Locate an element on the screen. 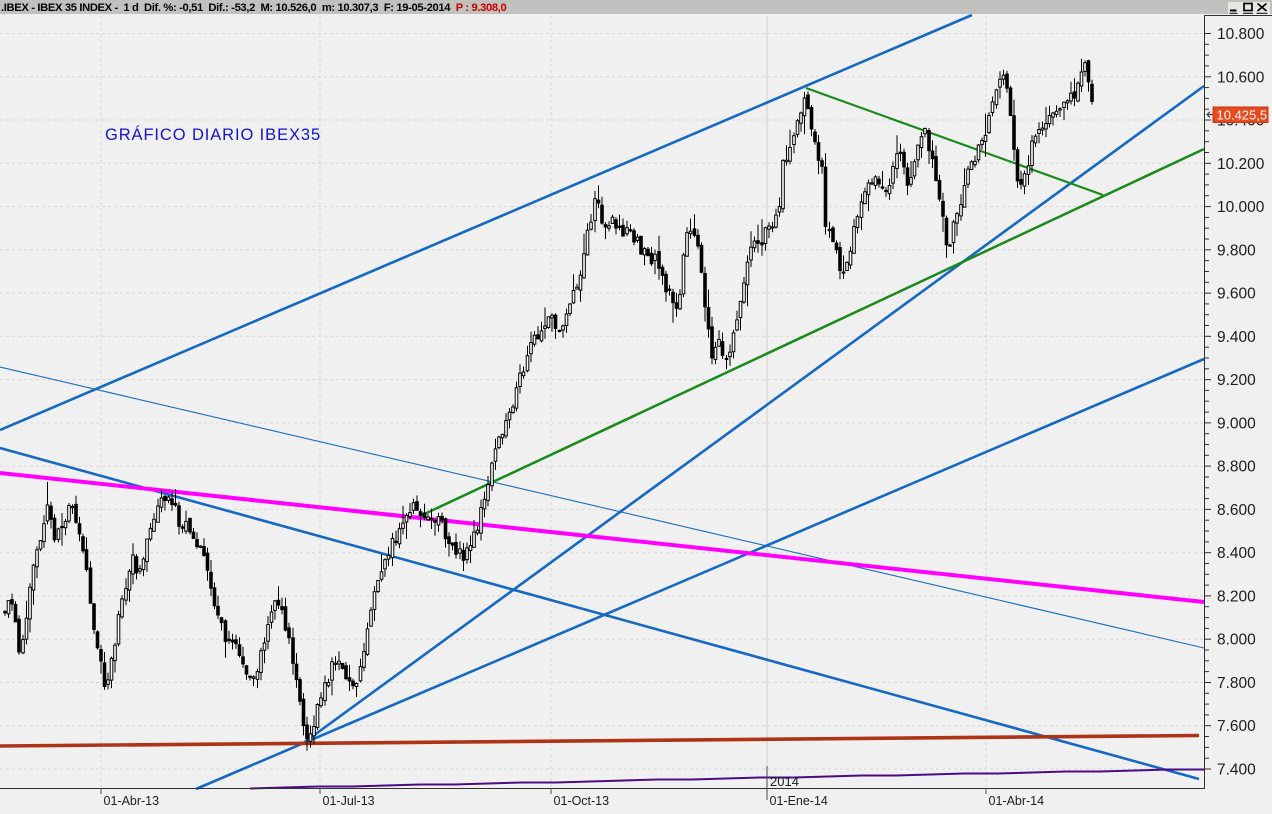 This screenshot has height=814, width=1272. svg-text: 9.400 is located at coordinates (1236, 337).